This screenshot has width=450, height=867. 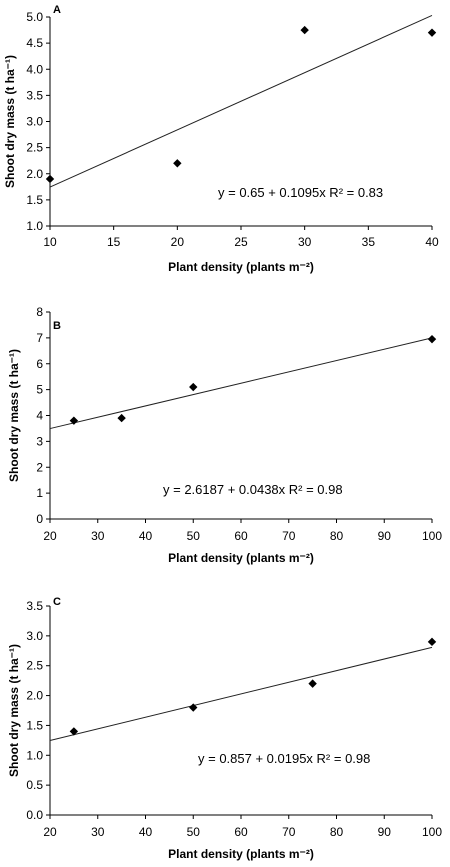 What do you see at coordinates (300, 192) in the screenshot?
I see `regression-equation: y = 0.65 + 0.1095x R² = 0.83` at bounding box center [300, 192].